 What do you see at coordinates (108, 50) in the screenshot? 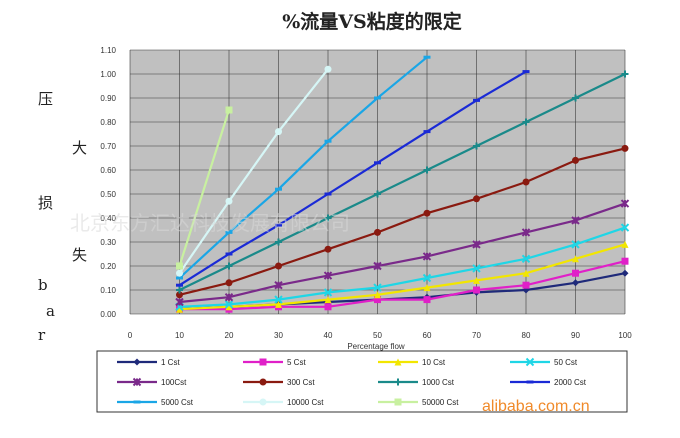
I see `y-tick-label: 1.10` at bounding box center [108, 50].